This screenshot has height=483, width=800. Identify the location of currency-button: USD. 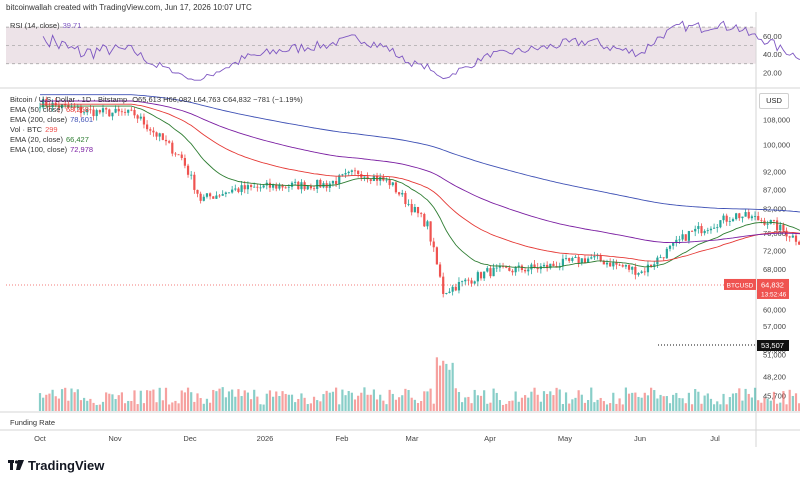
(774, 101).